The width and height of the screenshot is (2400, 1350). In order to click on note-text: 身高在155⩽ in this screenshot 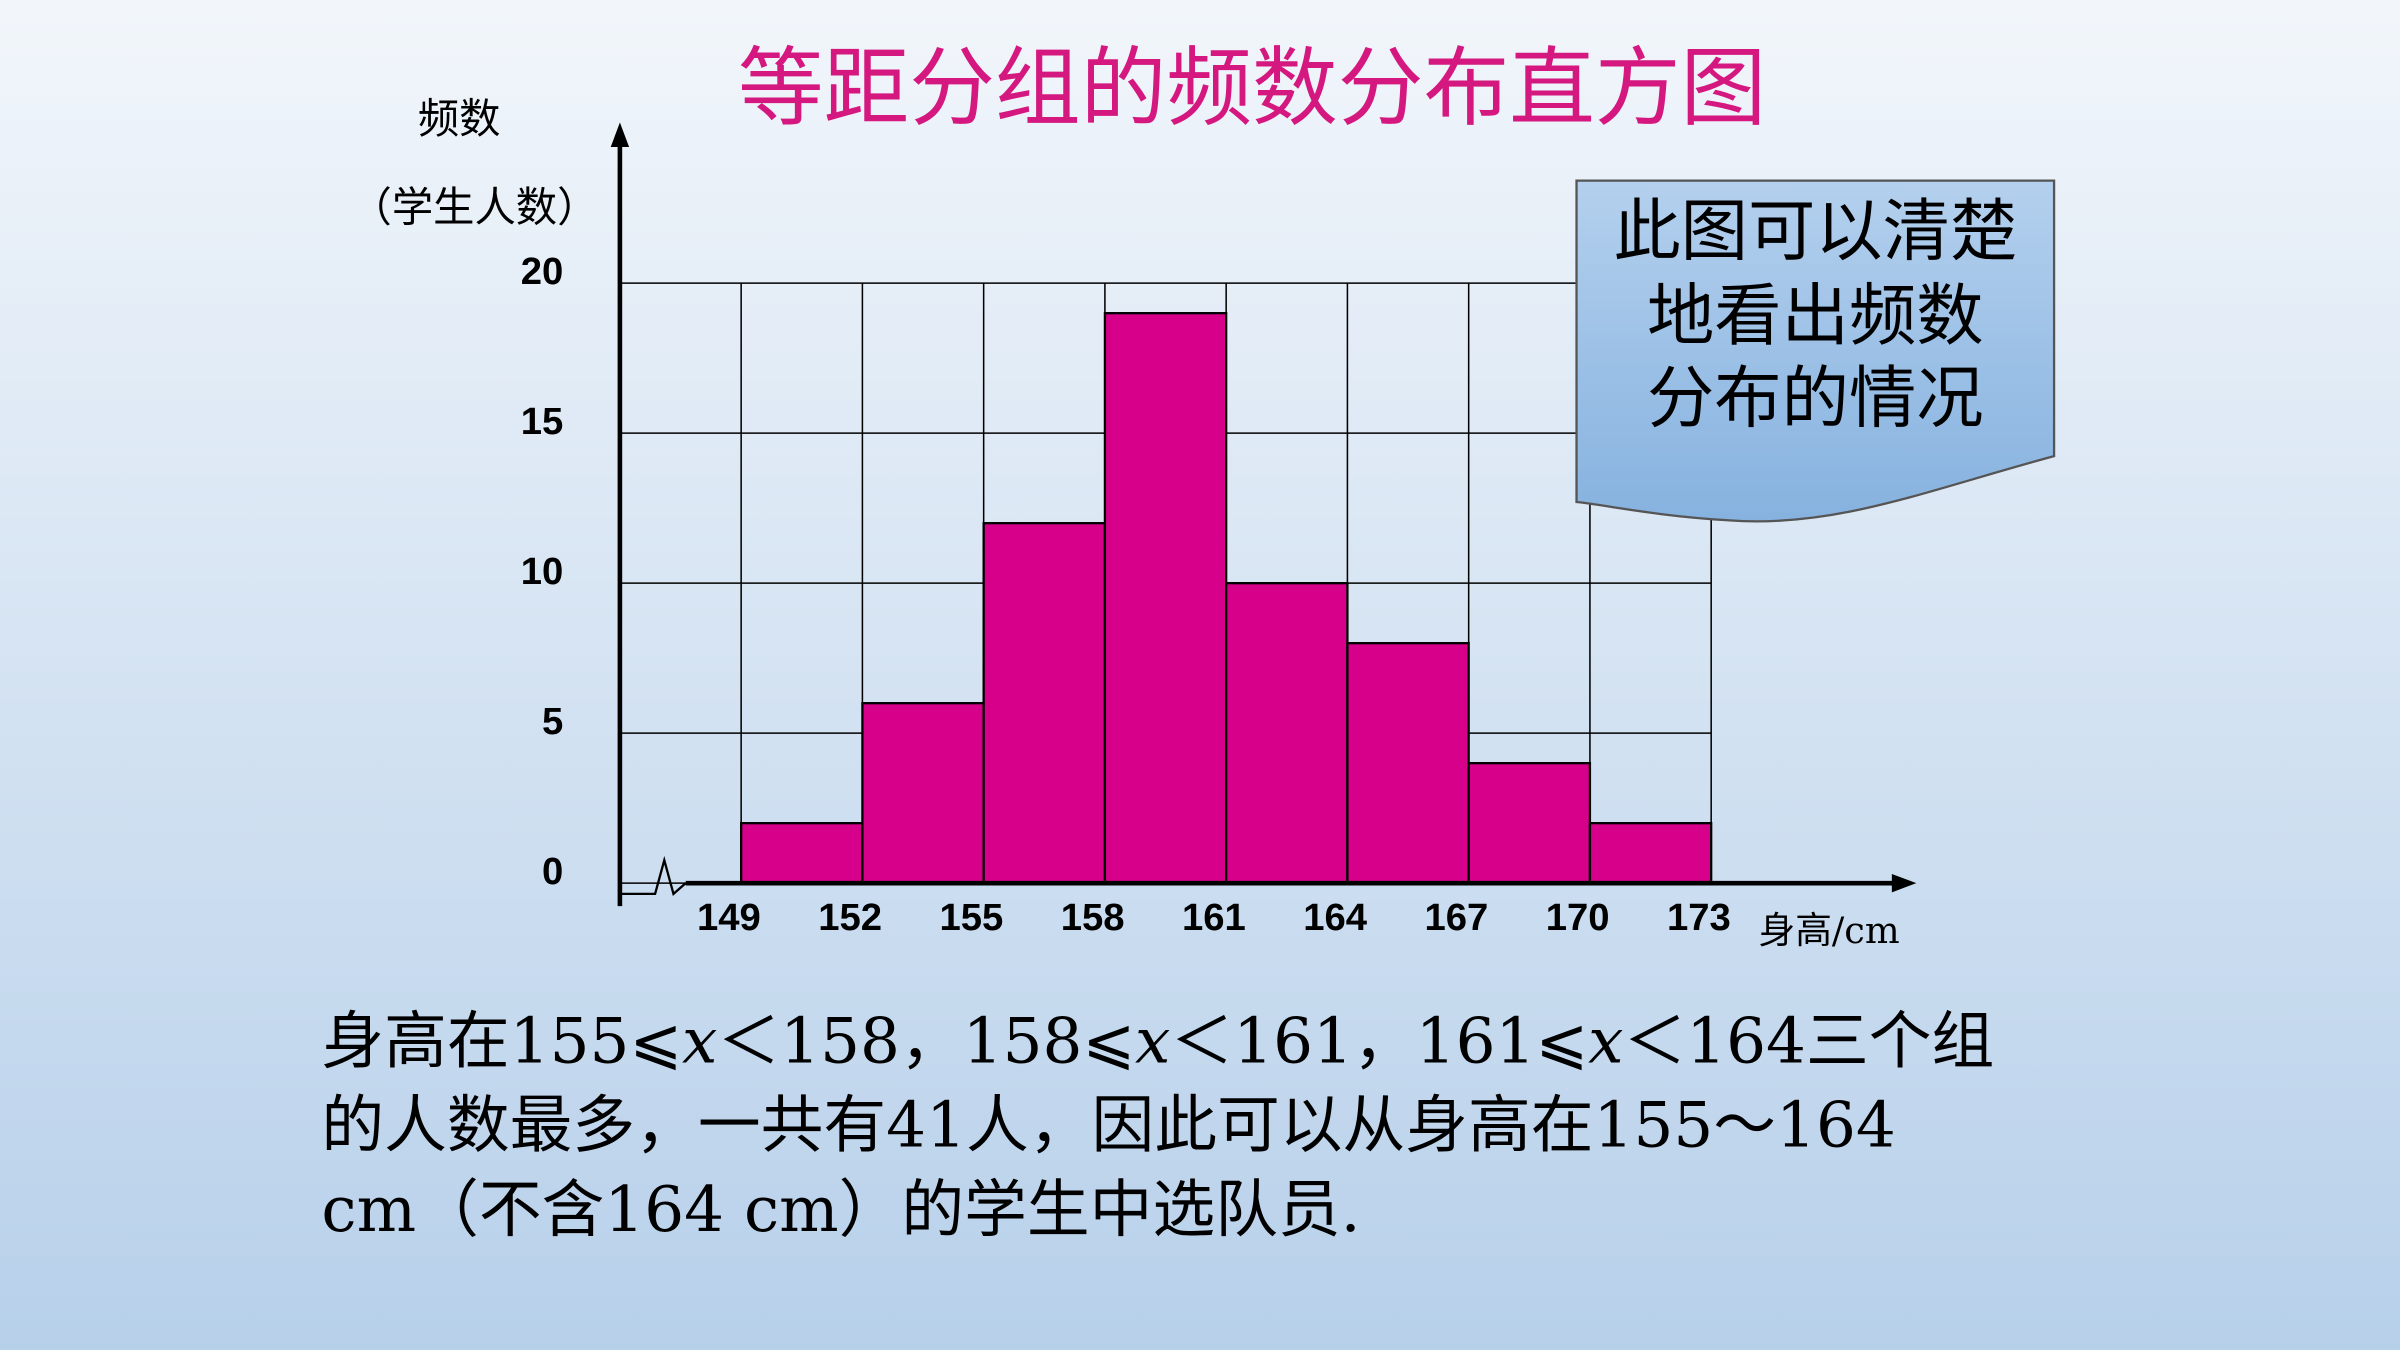, I will do `click(501, 1040)`.